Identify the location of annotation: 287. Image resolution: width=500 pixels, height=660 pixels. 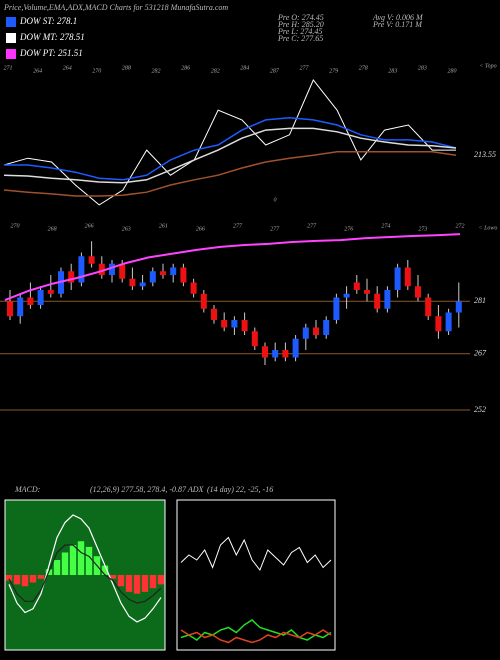
(275, 71).